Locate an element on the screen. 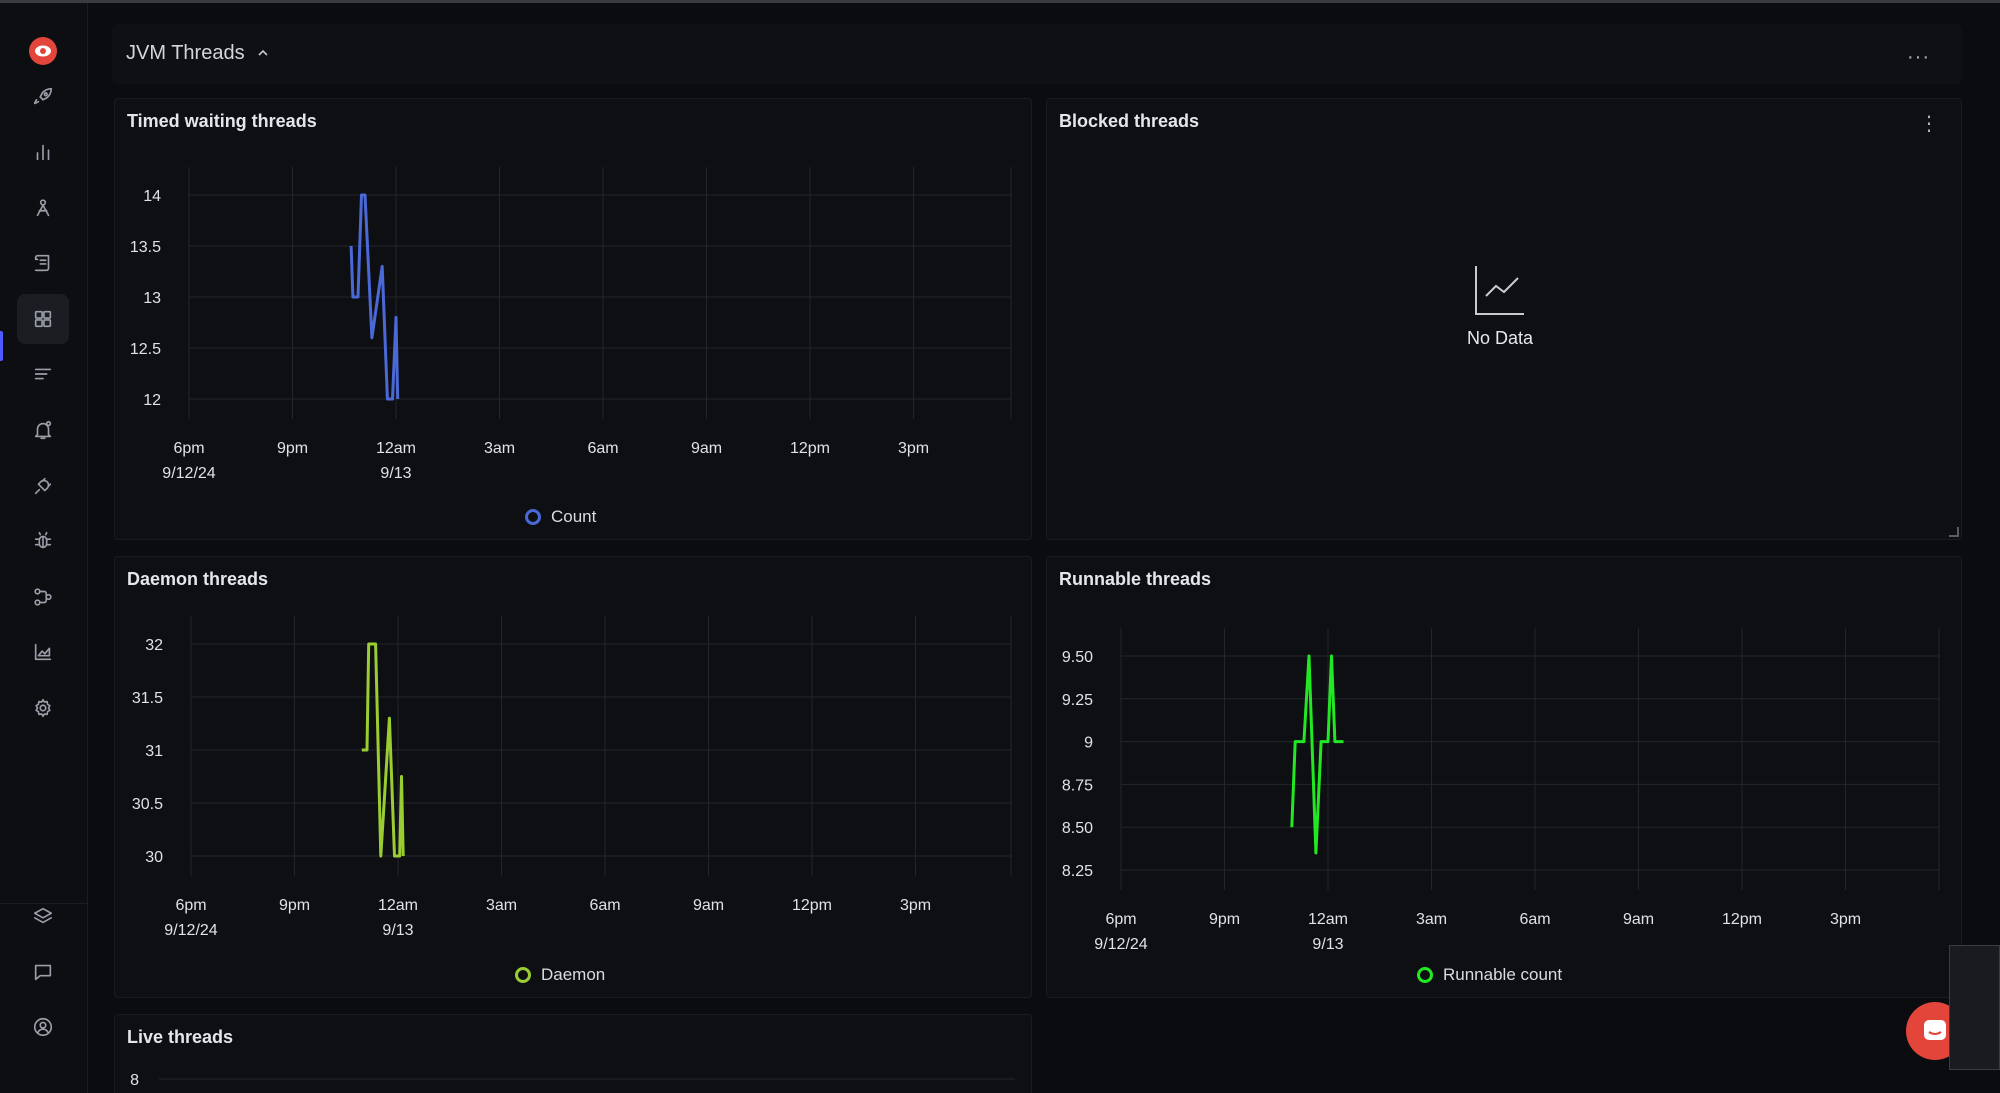 This screenshot has width=2000, height=1093. y-tick-label: 12 is located at coordinates (152, 400).